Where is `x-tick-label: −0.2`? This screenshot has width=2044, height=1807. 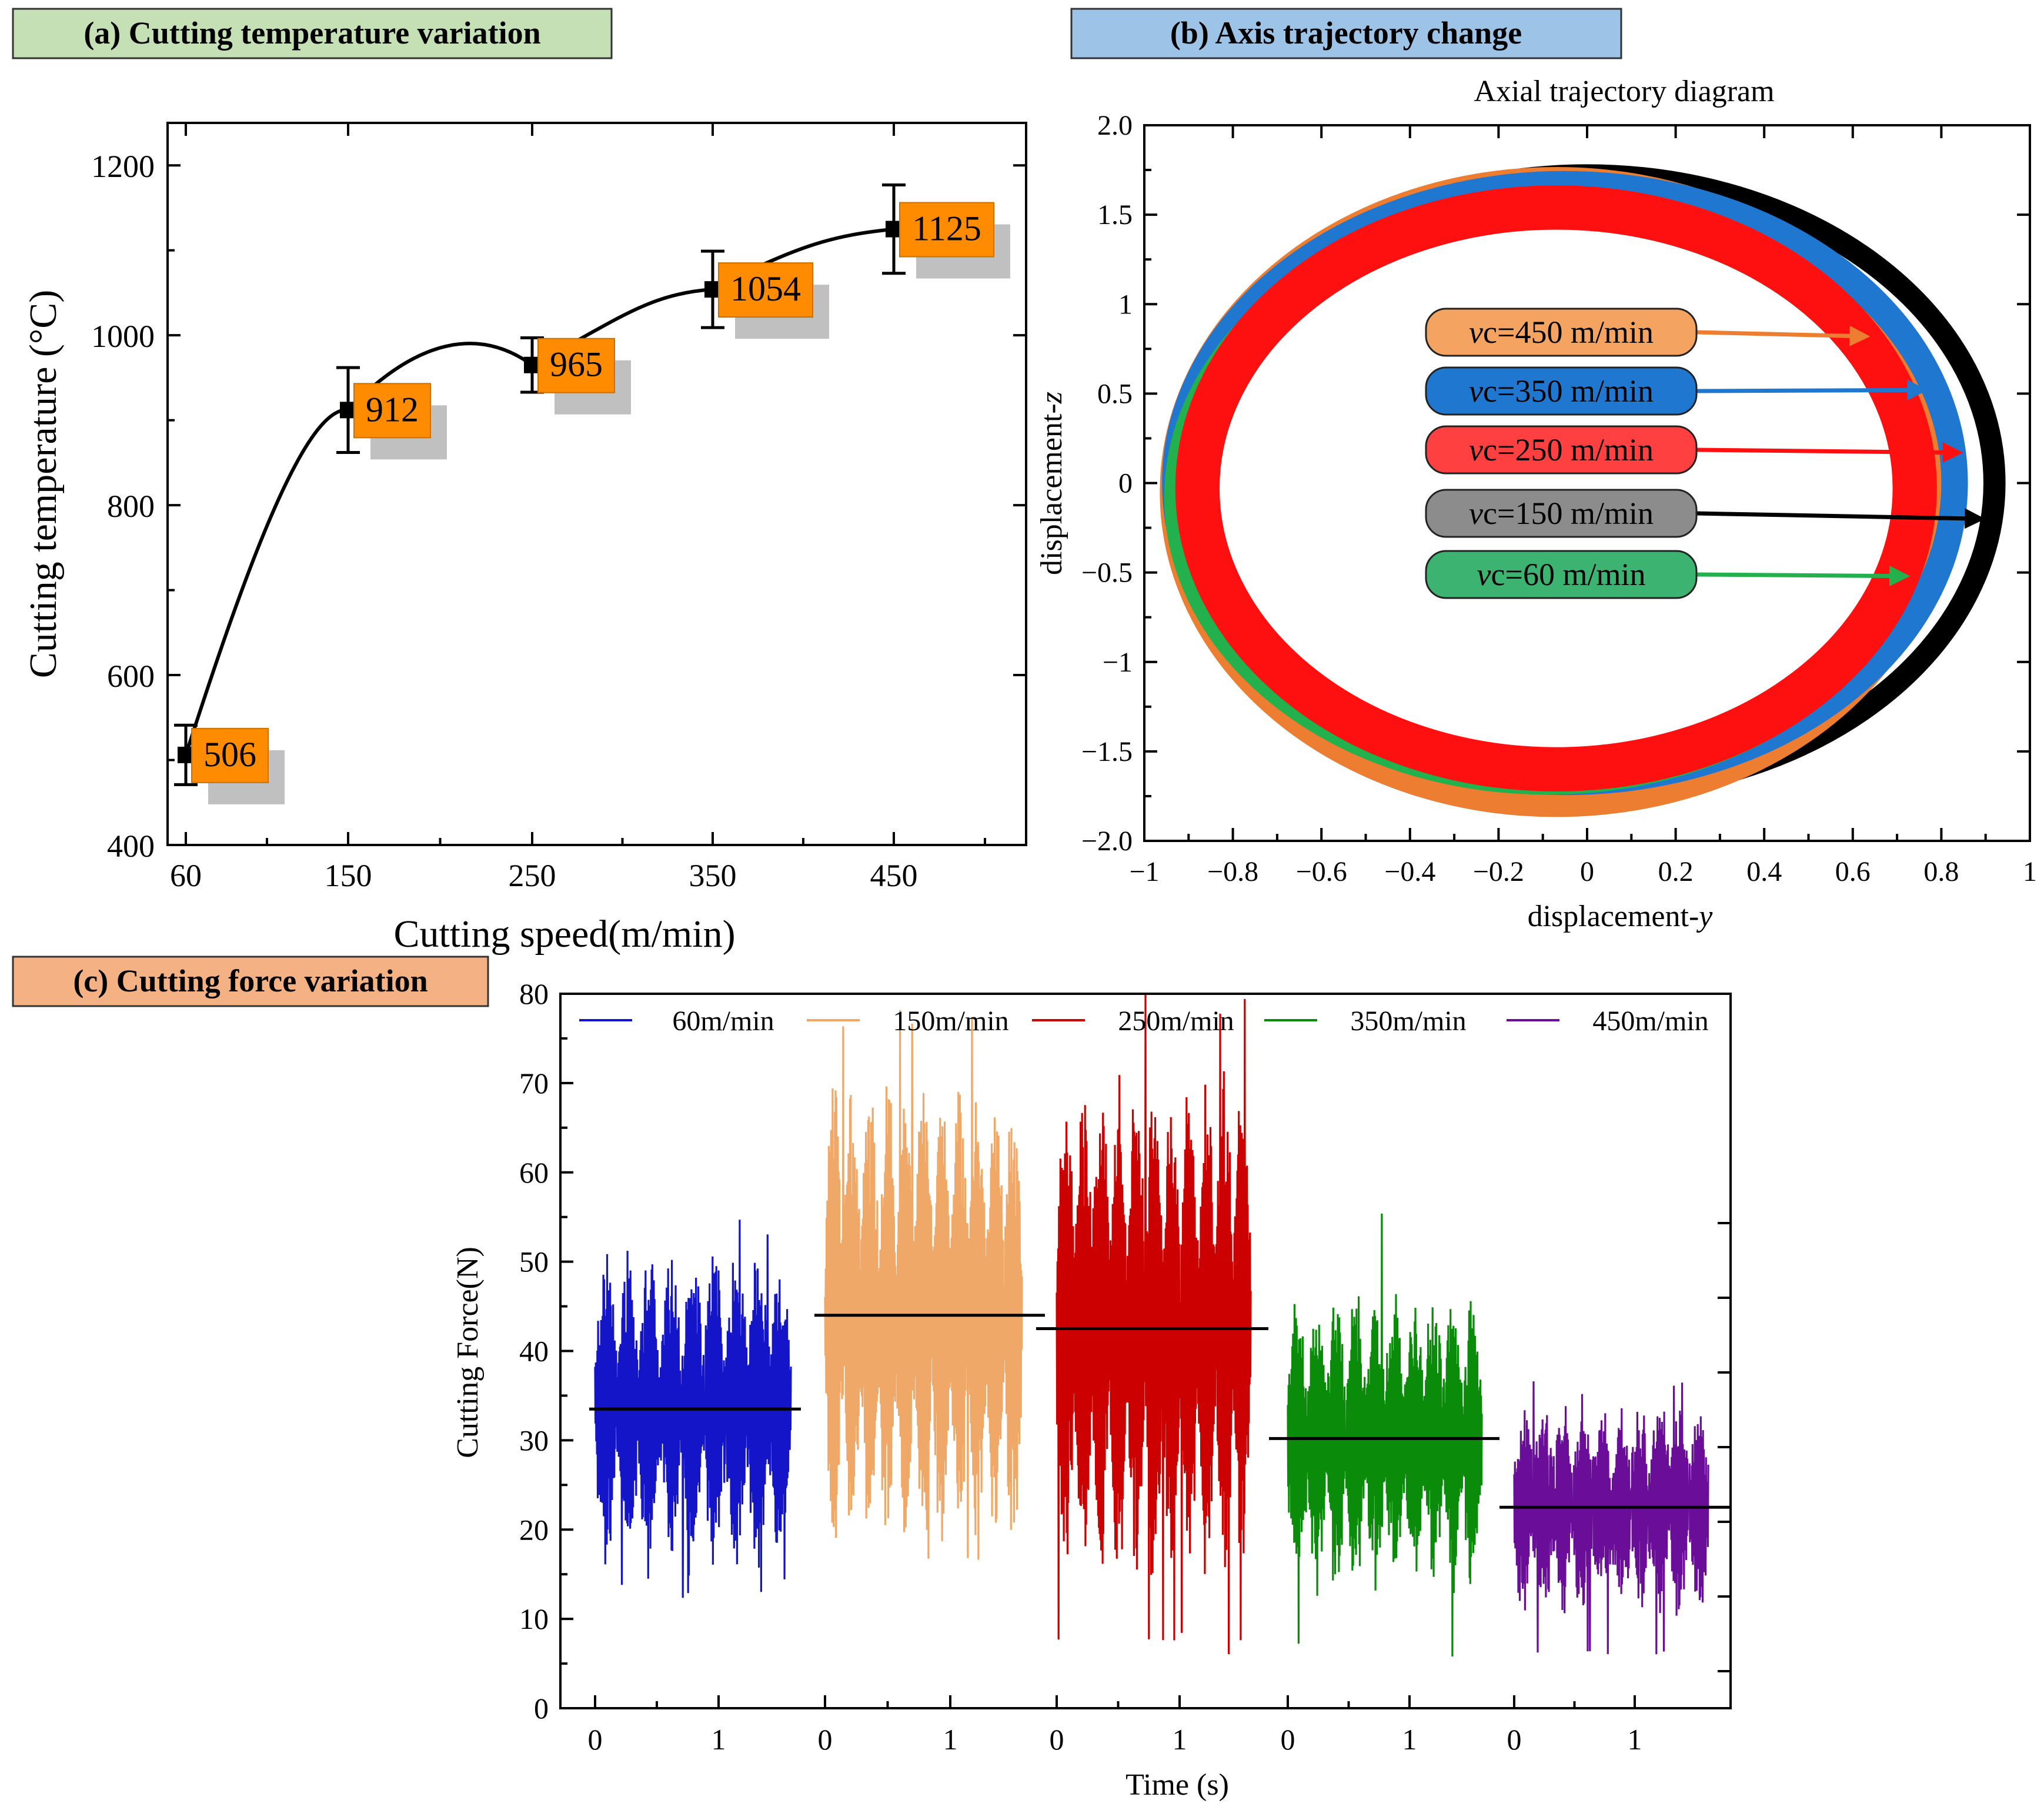
x-tick-label: −0.2 is located at coordinates (1499, 871).